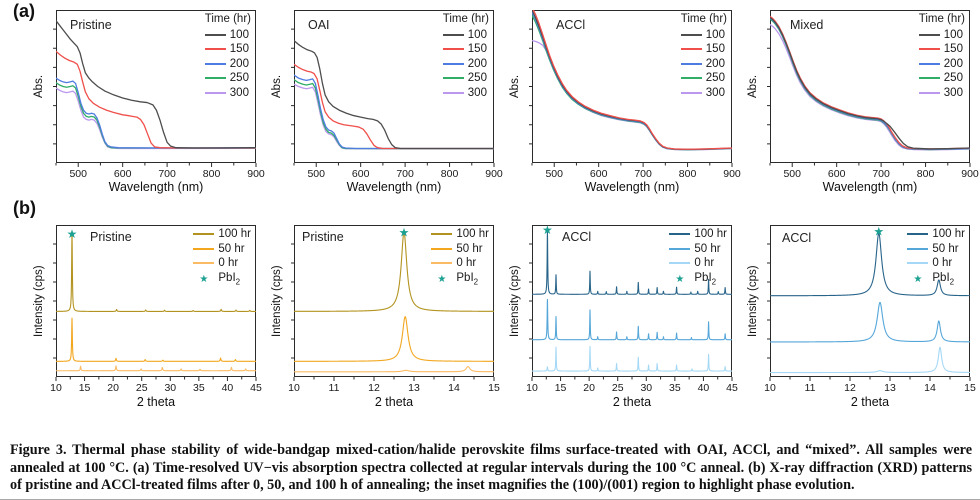 This screenshot has width=980, height=500. I want to click on x-tick-label: 40, so click(704, 388).